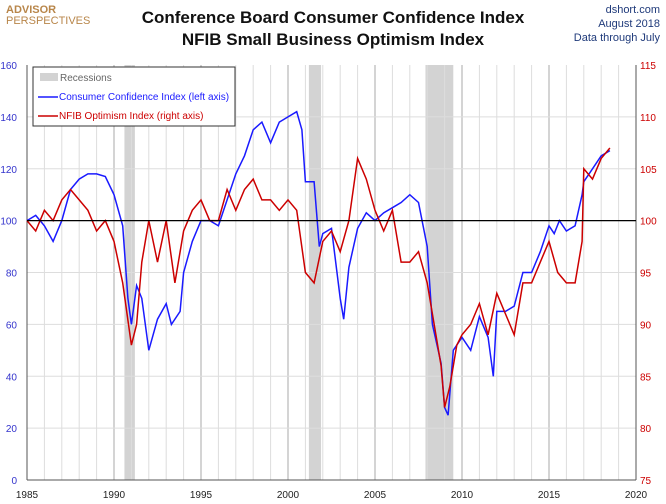 The width and height of the screenshot is (666, 504). Describe the element at coordinates (86, 78) in the screenshot. I see `legend-recessions-label: Recessions` at that location.